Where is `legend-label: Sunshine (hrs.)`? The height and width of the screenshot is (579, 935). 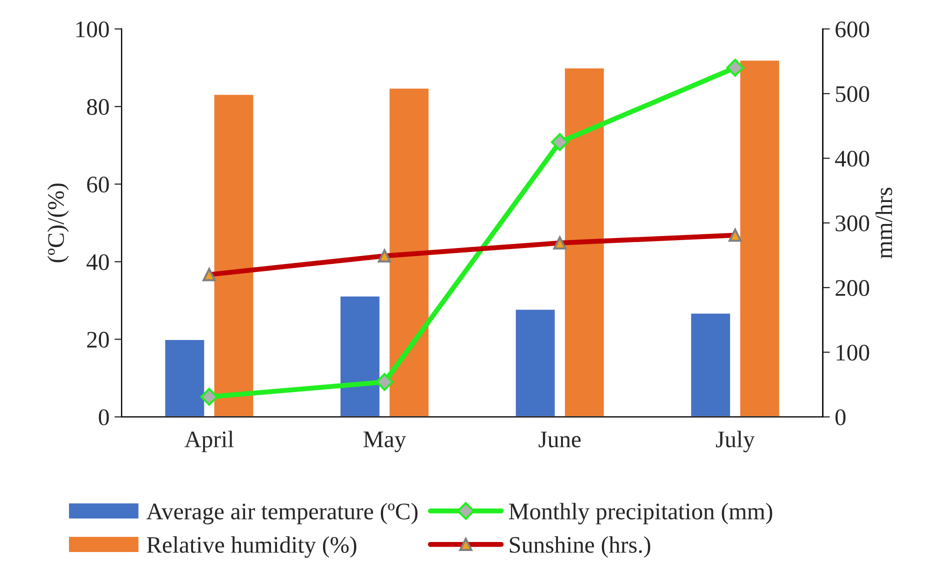
legend-label: Sunshine (hrs.) is located at coordinates (580, 547).